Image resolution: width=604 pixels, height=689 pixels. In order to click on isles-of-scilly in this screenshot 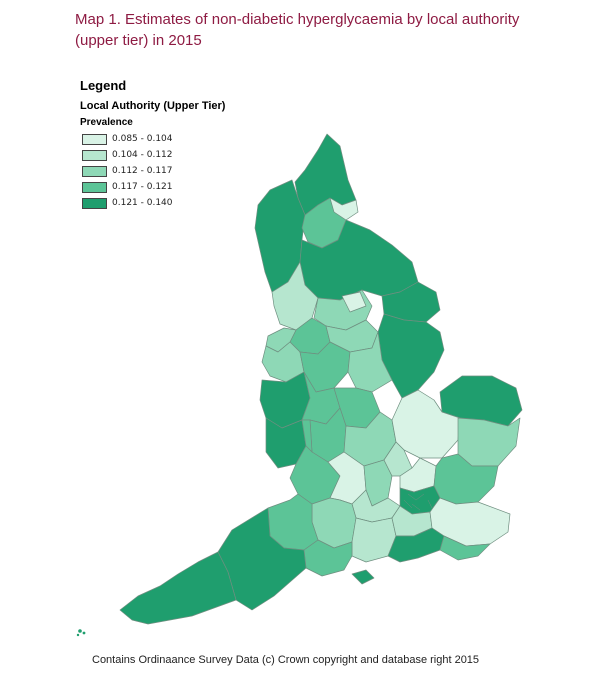, I will do `click(81, 633)`.